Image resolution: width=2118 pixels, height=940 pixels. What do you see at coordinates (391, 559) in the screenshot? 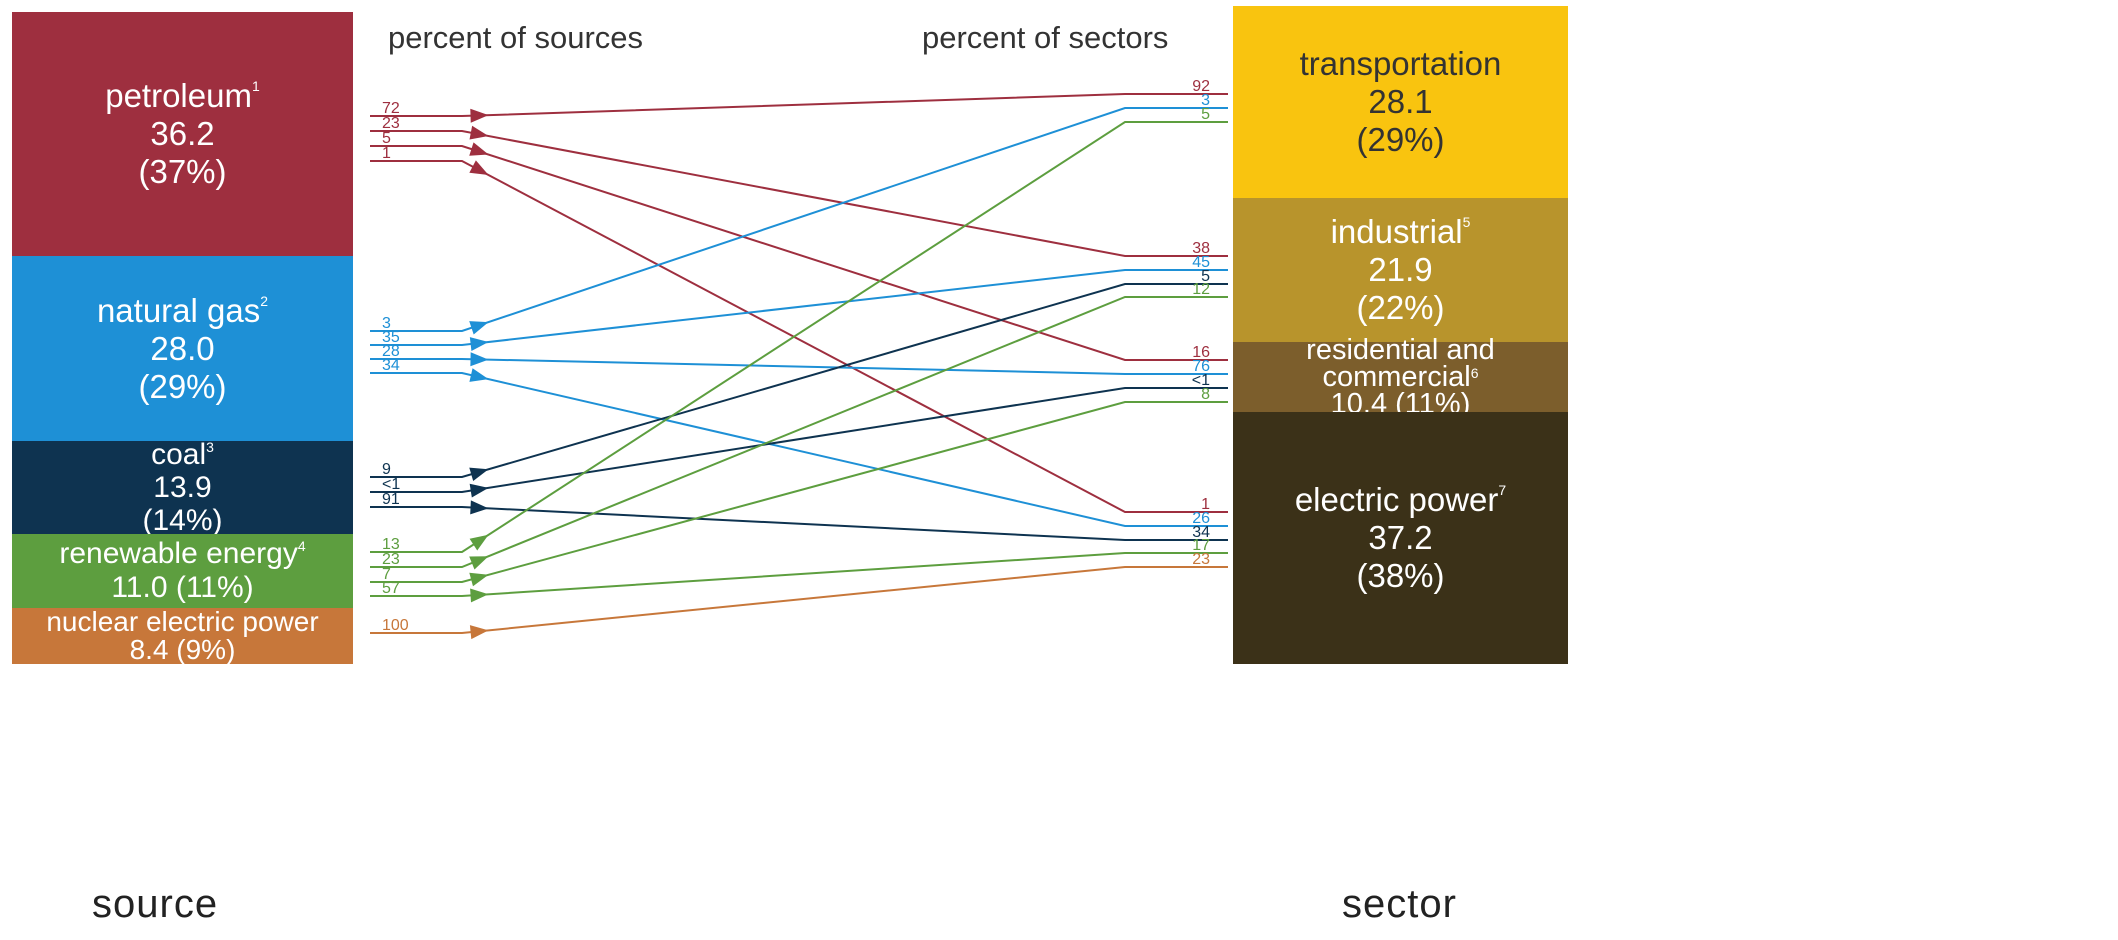
I see `flow-source-percent-renewable-1: 23` at bounding box center [391, 559].